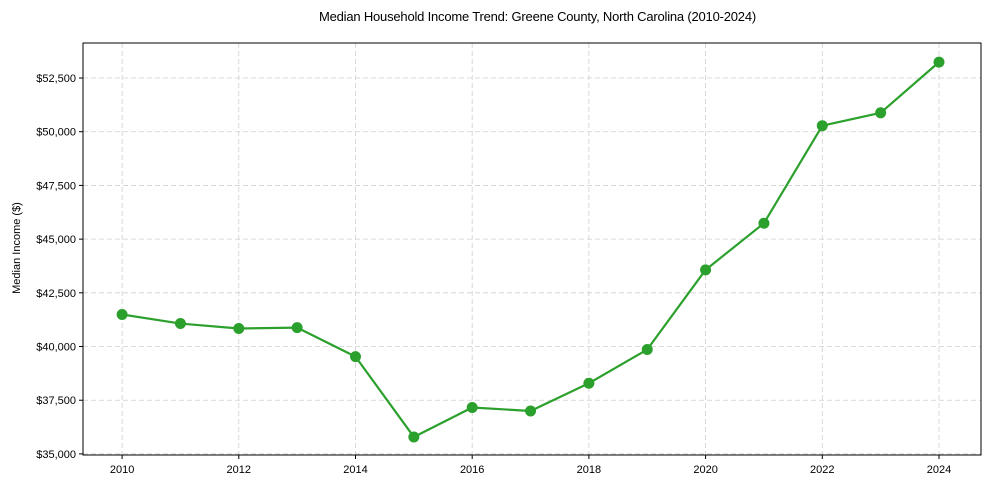 This screenshot has width=989, height=490. I want to click on y-tick-label: $35,000, so click(56, 455).